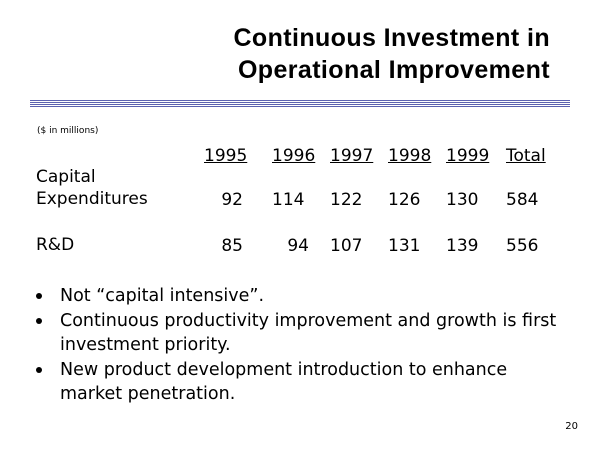 The image size is (600, 450). I want to click on bullet-text: Not “capital intensive”., so click(162, 296).